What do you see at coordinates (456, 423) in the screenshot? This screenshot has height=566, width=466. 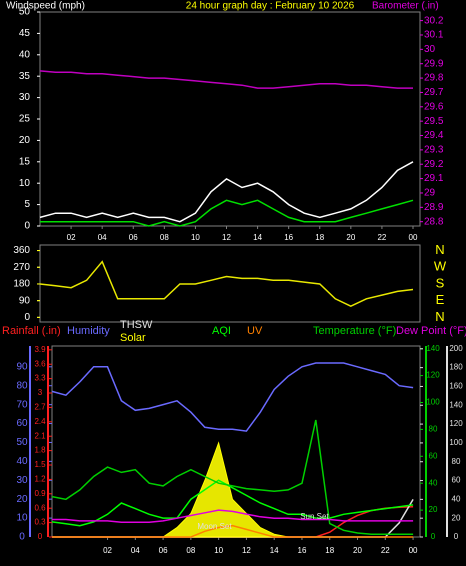 I see `y4-tick-label: 120` at bounding box center [456, 423].